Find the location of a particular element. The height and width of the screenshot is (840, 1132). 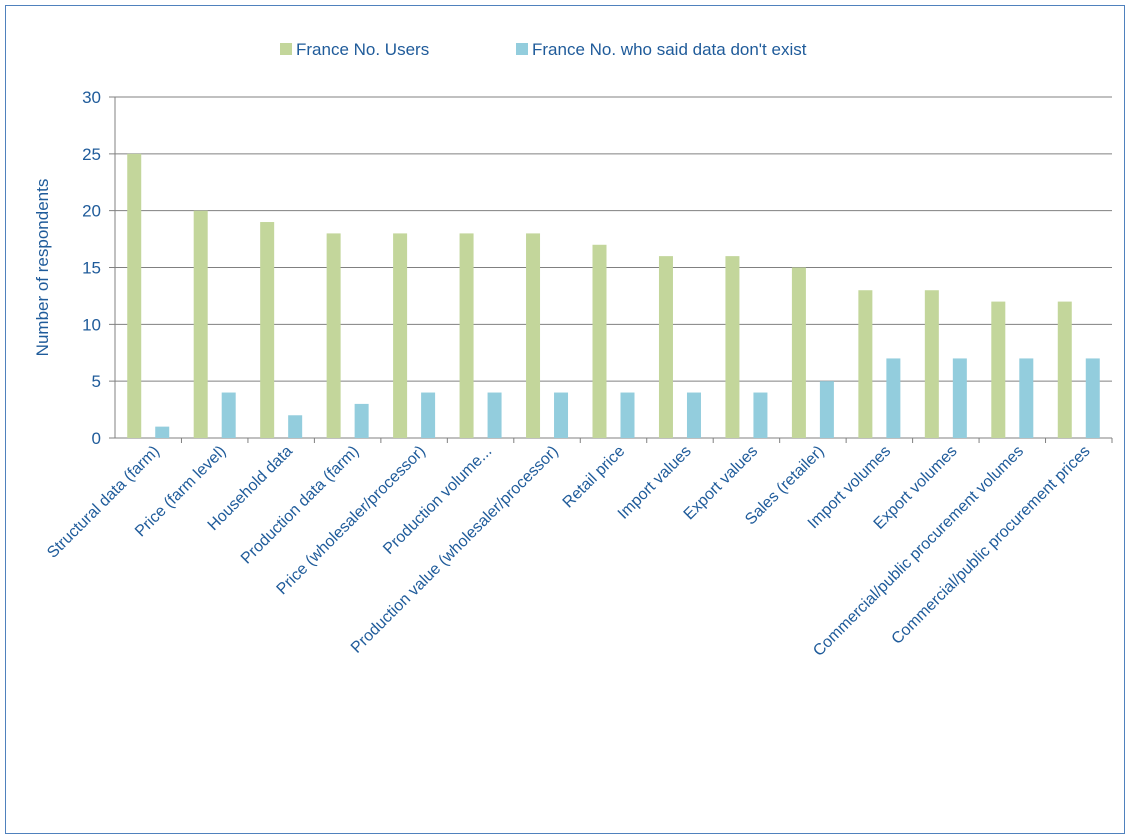

y-tick-label: 30 is located at coordinates (91, 97).